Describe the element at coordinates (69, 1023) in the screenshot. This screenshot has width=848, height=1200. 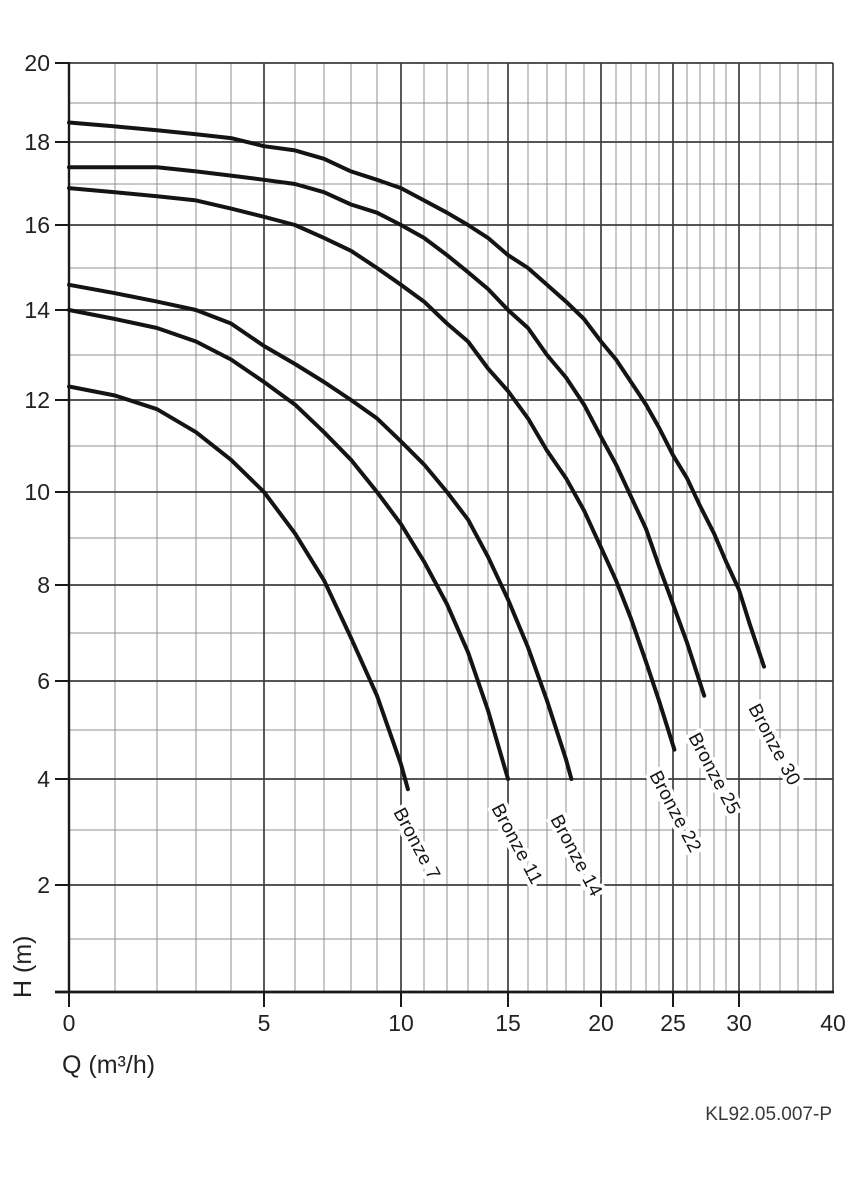
I see `x-tick-label: 0` at that location.